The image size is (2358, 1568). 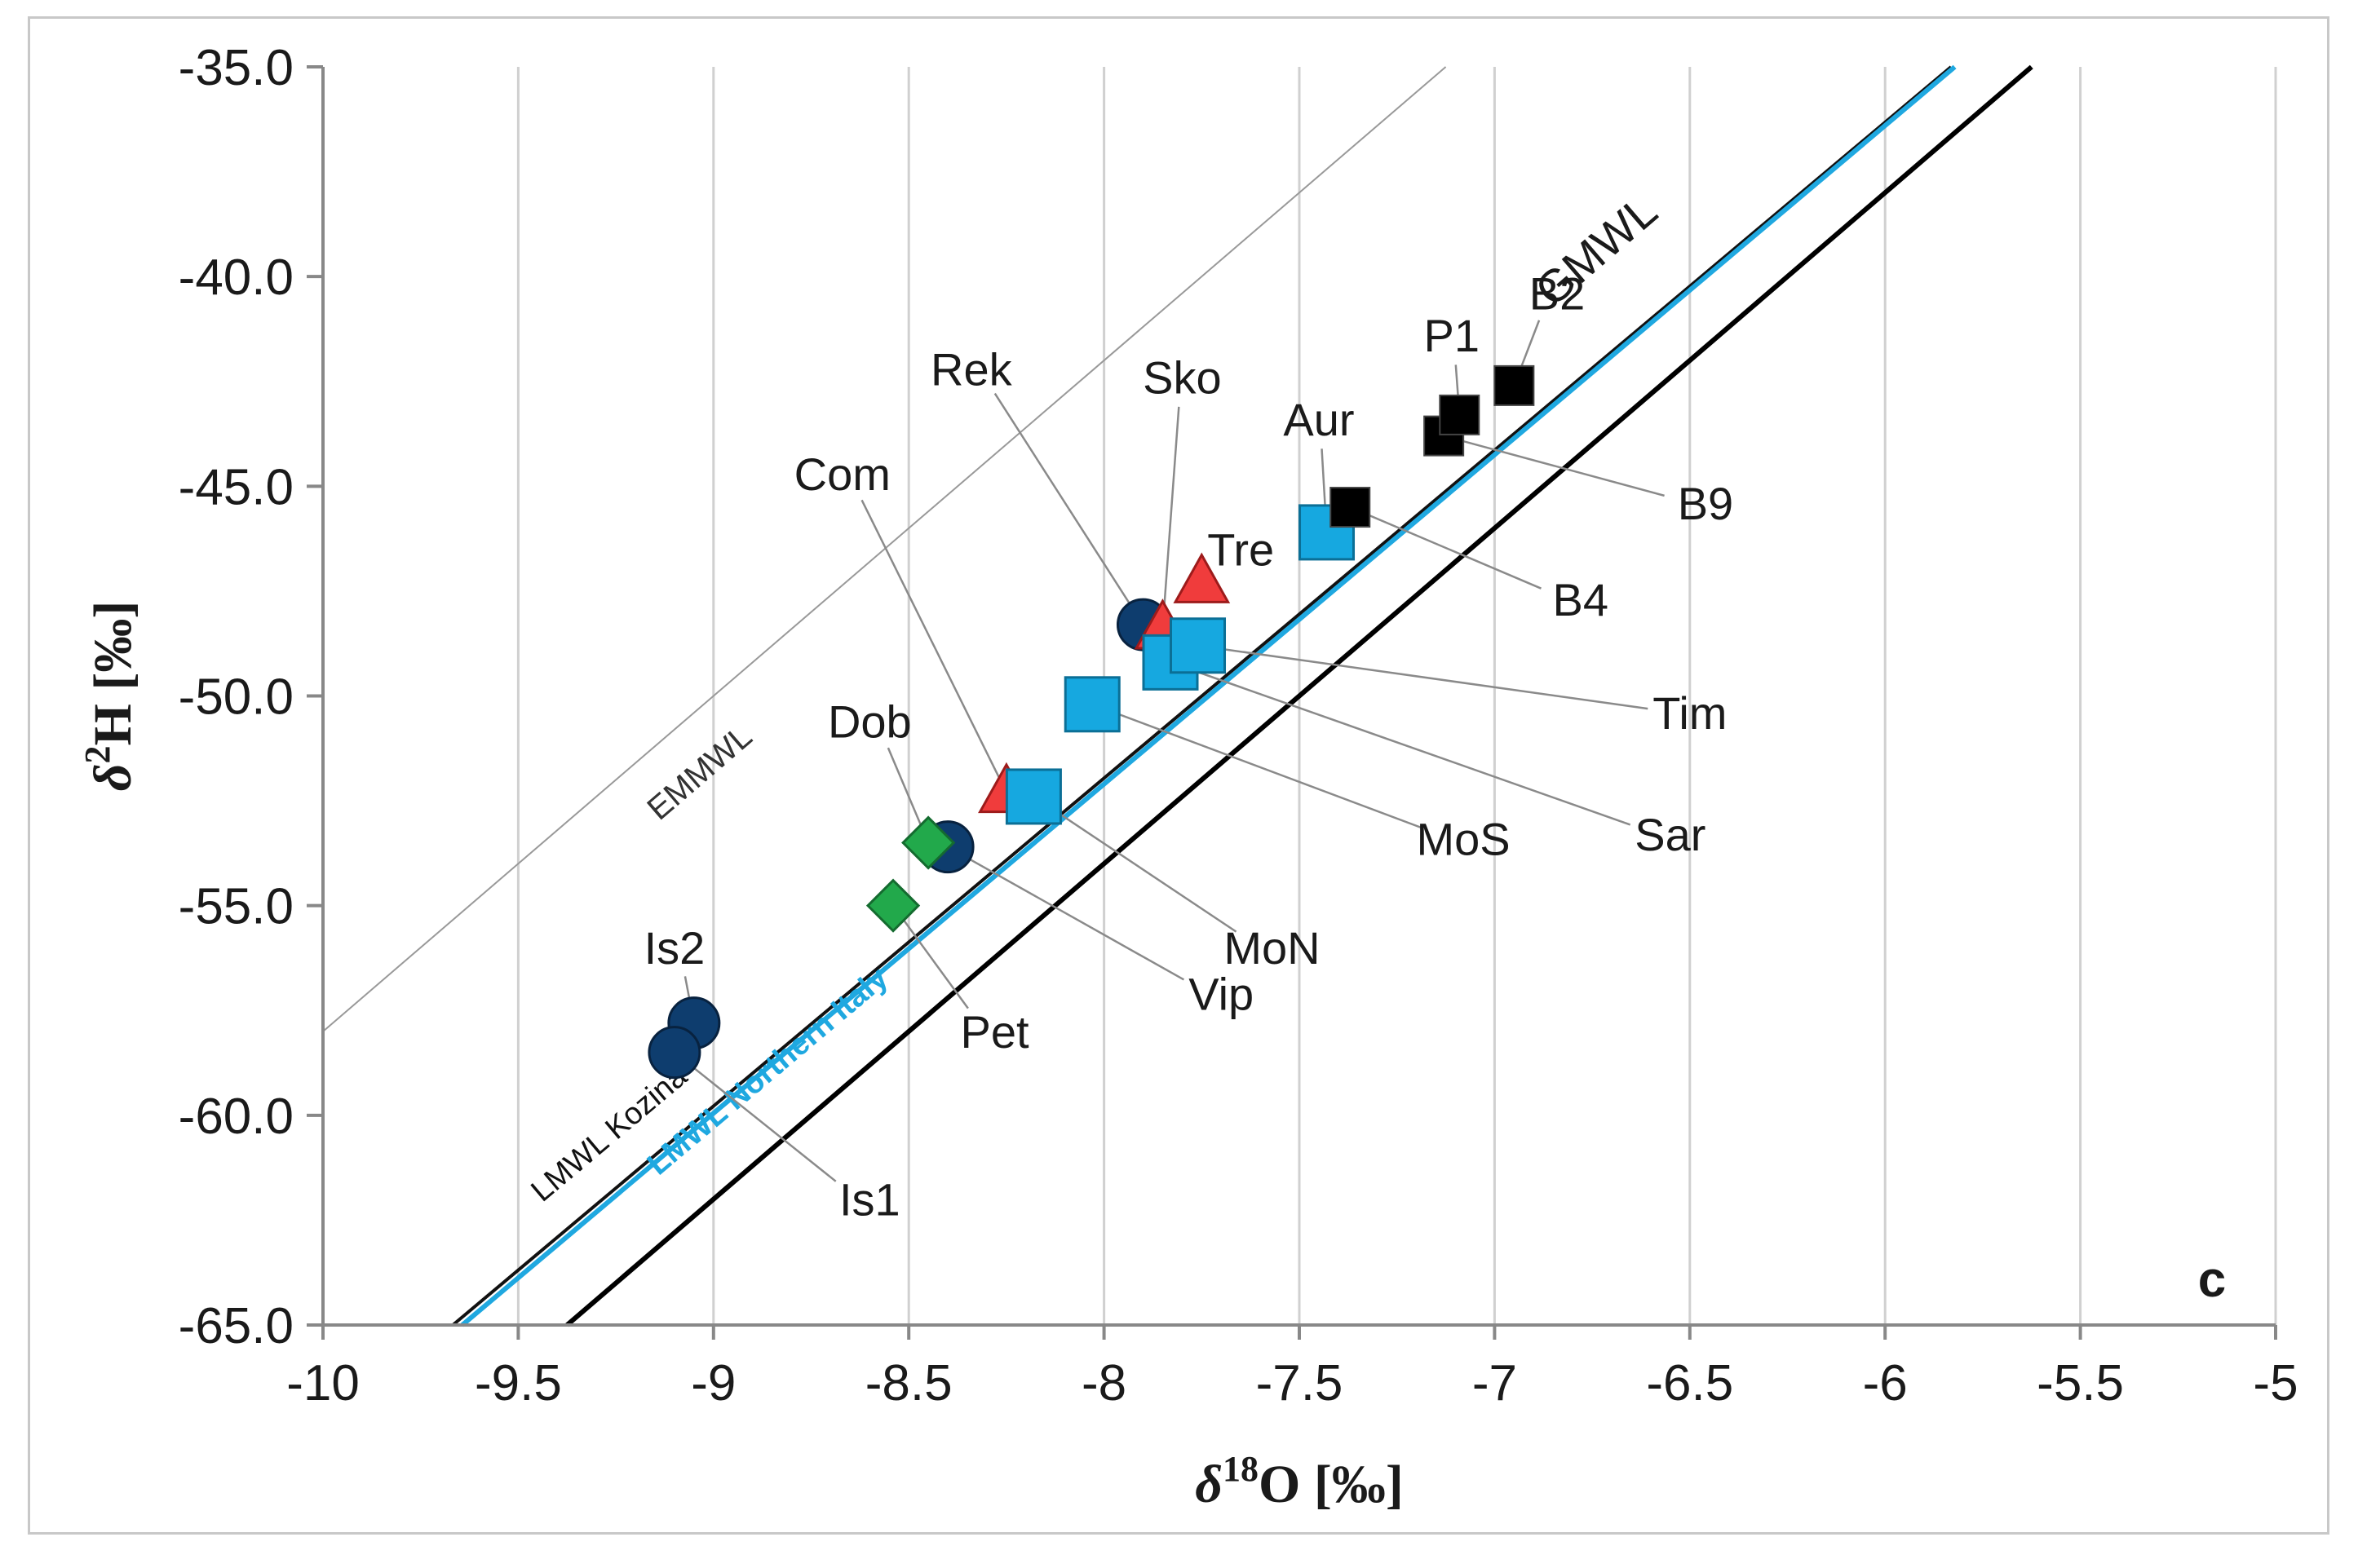 What do you see at coordinates (713, 1383) in the screenshot?
I see `x-tick-label: -9` at bounding box center [713, 1383].